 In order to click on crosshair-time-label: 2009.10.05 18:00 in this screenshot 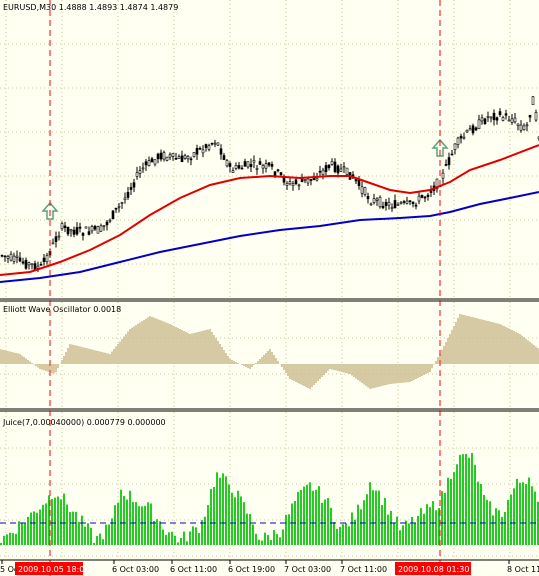, I will do `click(53, 569)`.